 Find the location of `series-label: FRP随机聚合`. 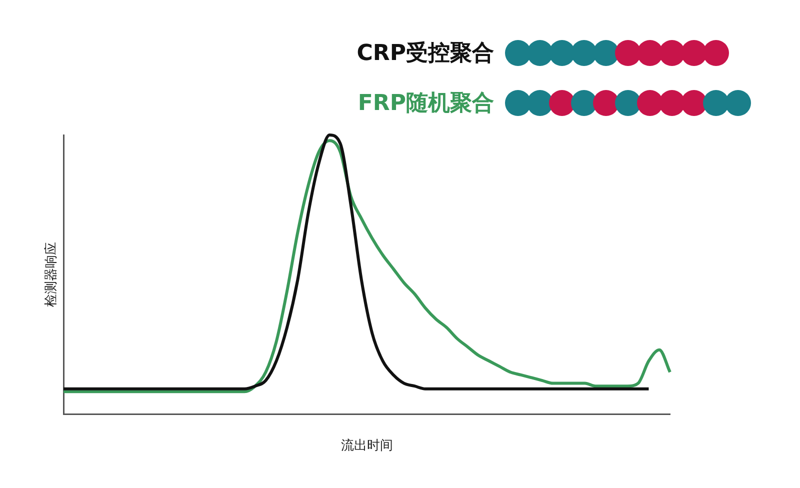

series-label: FRP随机聚合 is located at coordinates (425, 104).